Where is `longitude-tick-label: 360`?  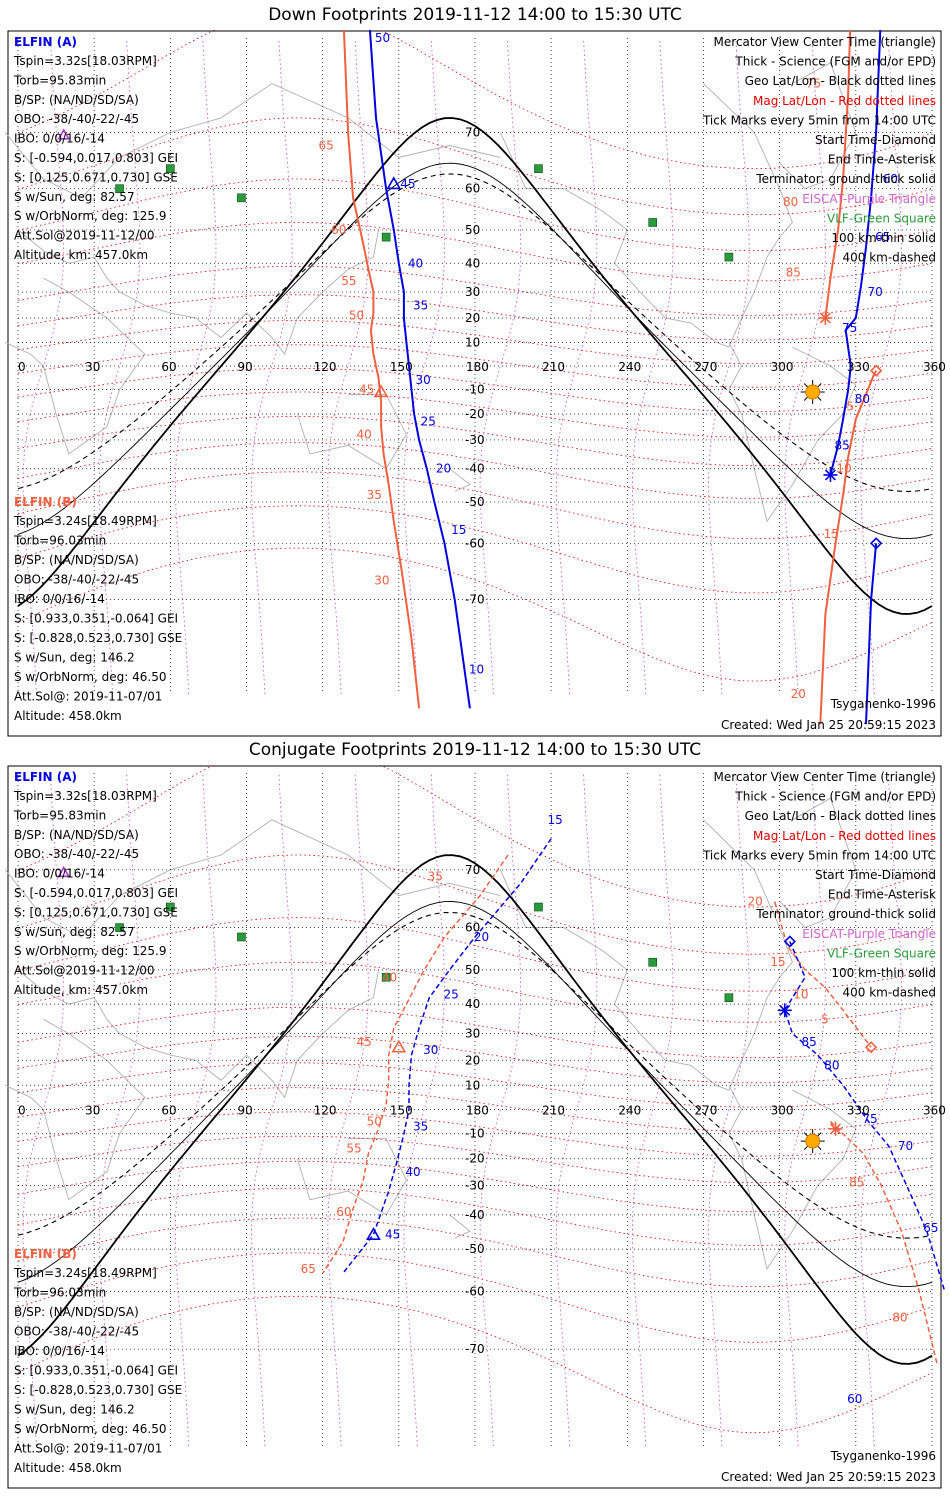 longitude-tick-label: 360 is located at coordinates (934, 367).